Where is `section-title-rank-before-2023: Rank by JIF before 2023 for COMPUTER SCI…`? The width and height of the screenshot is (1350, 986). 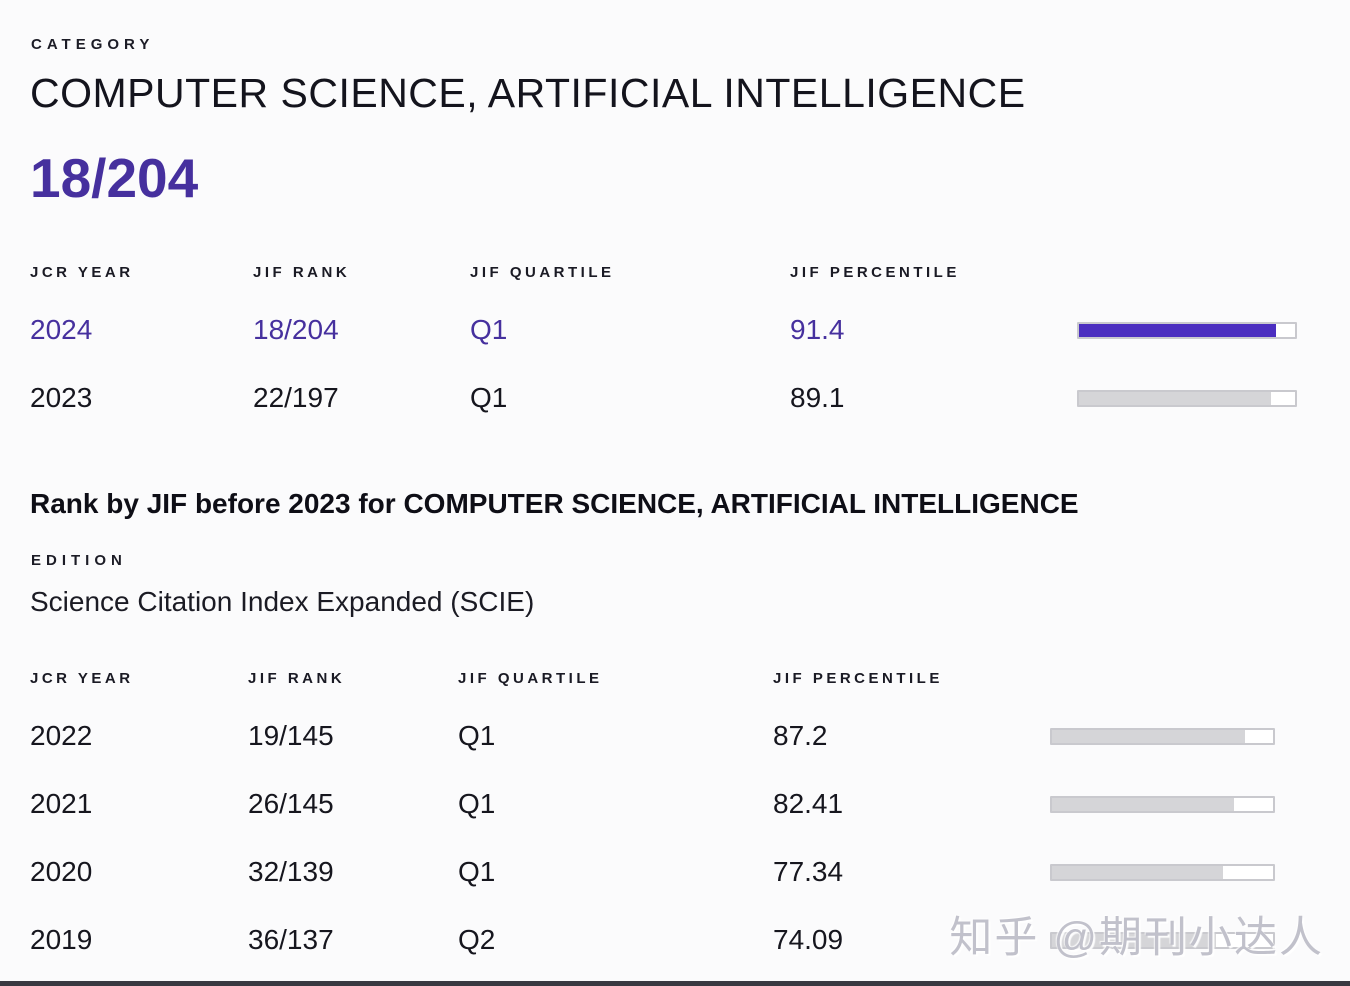
section-title-rank-before-2023: Rank by JIF before 2023 for COMPUTER SCI… is located at coordinates (554, 503).